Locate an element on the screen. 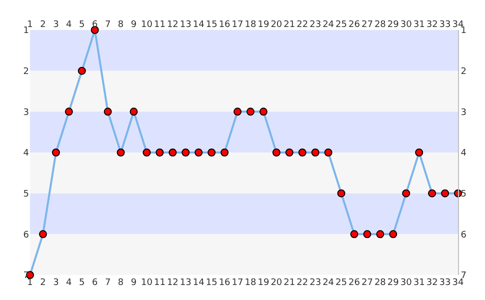  x2-tick-label: 29 is located at coordinates (393, 283).